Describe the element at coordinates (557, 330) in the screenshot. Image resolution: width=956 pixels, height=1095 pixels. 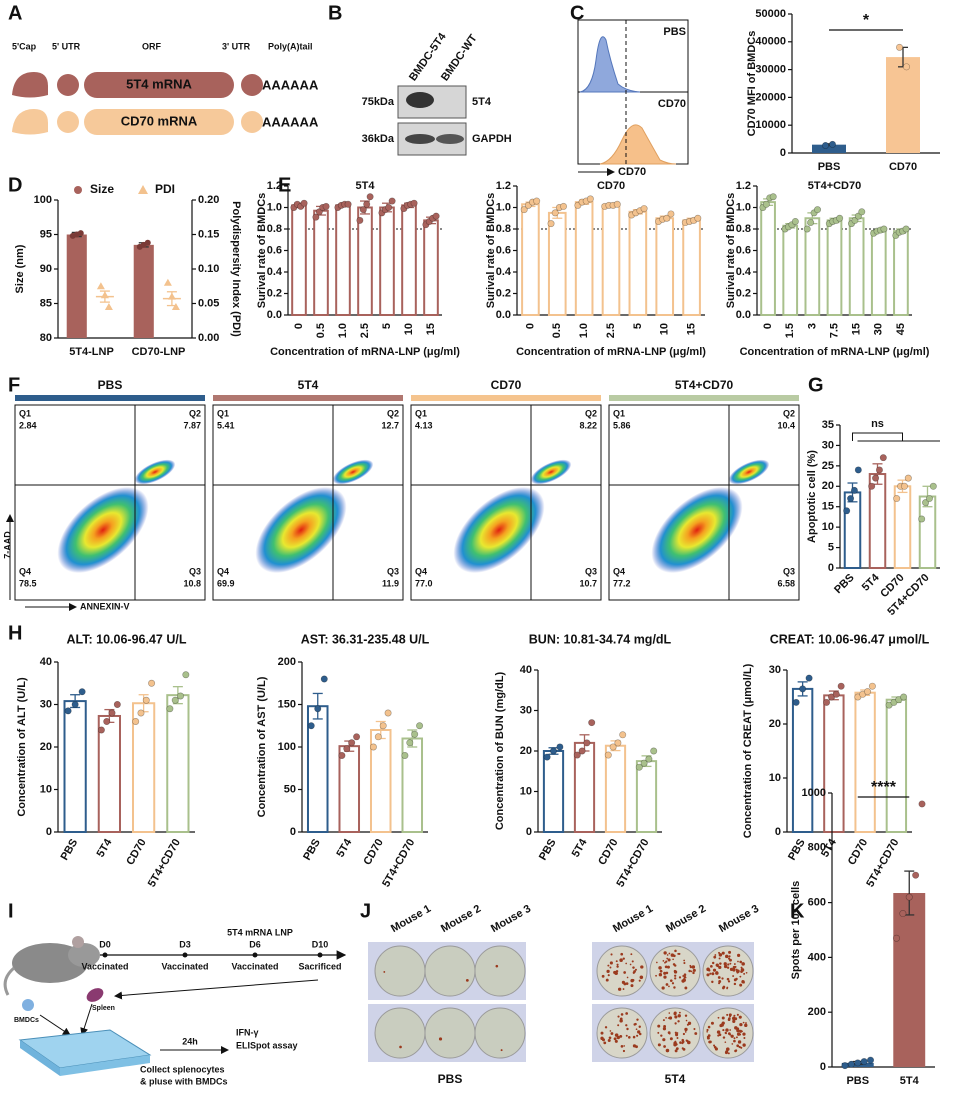
I see `x-tick-label: 0.5` at that location.